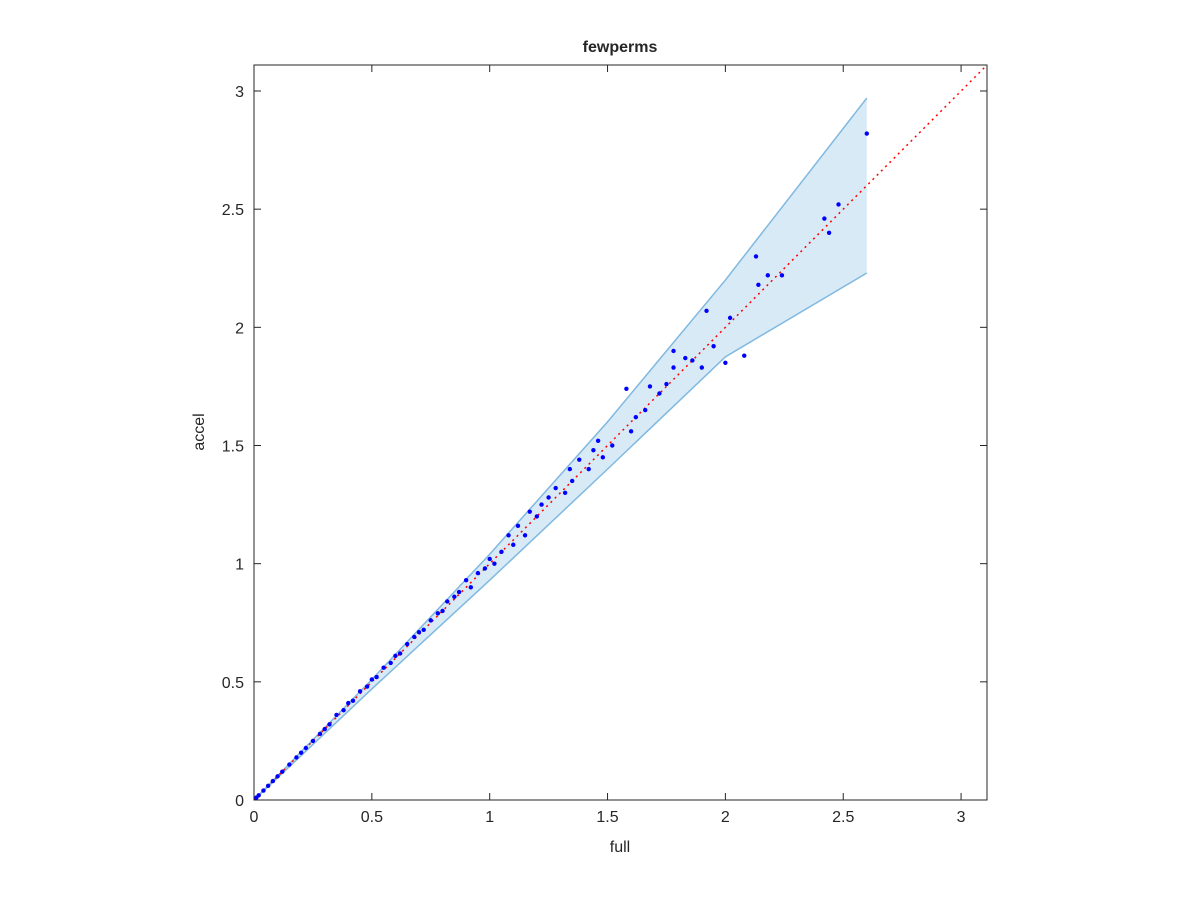 The image size is (1200, 905). I want to click on x-tick-label: 2.5, so click(843, 817).